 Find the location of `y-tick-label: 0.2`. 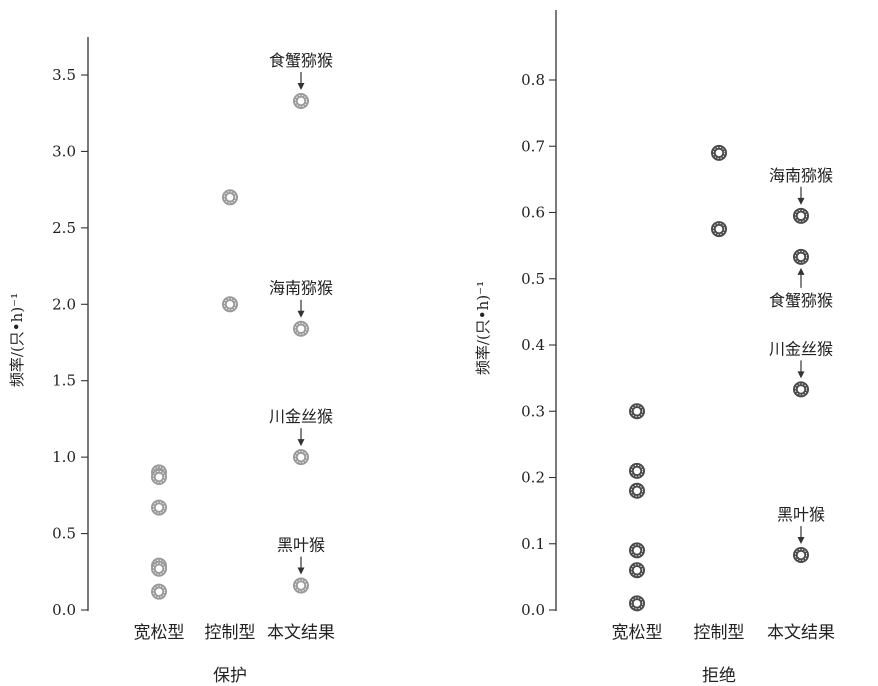

y-tick-label: 0.2 is located at coordinates (533, 478).